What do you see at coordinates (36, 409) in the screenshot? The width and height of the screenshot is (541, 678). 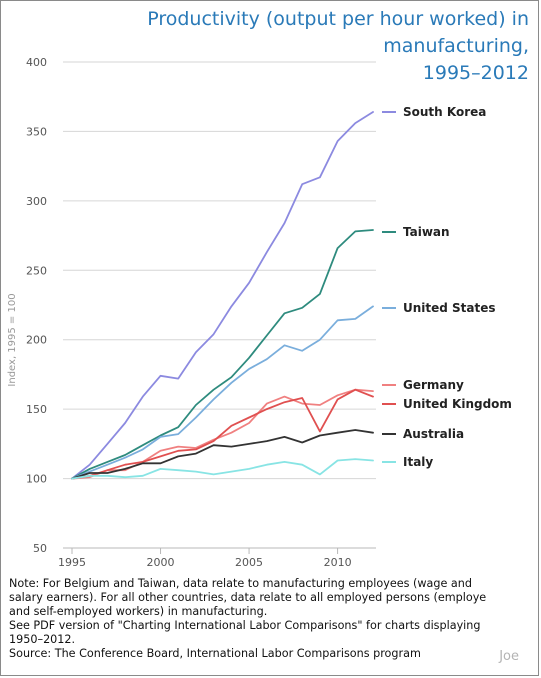 I see `y-tick-150: 150` at bounding box center [36, 409].